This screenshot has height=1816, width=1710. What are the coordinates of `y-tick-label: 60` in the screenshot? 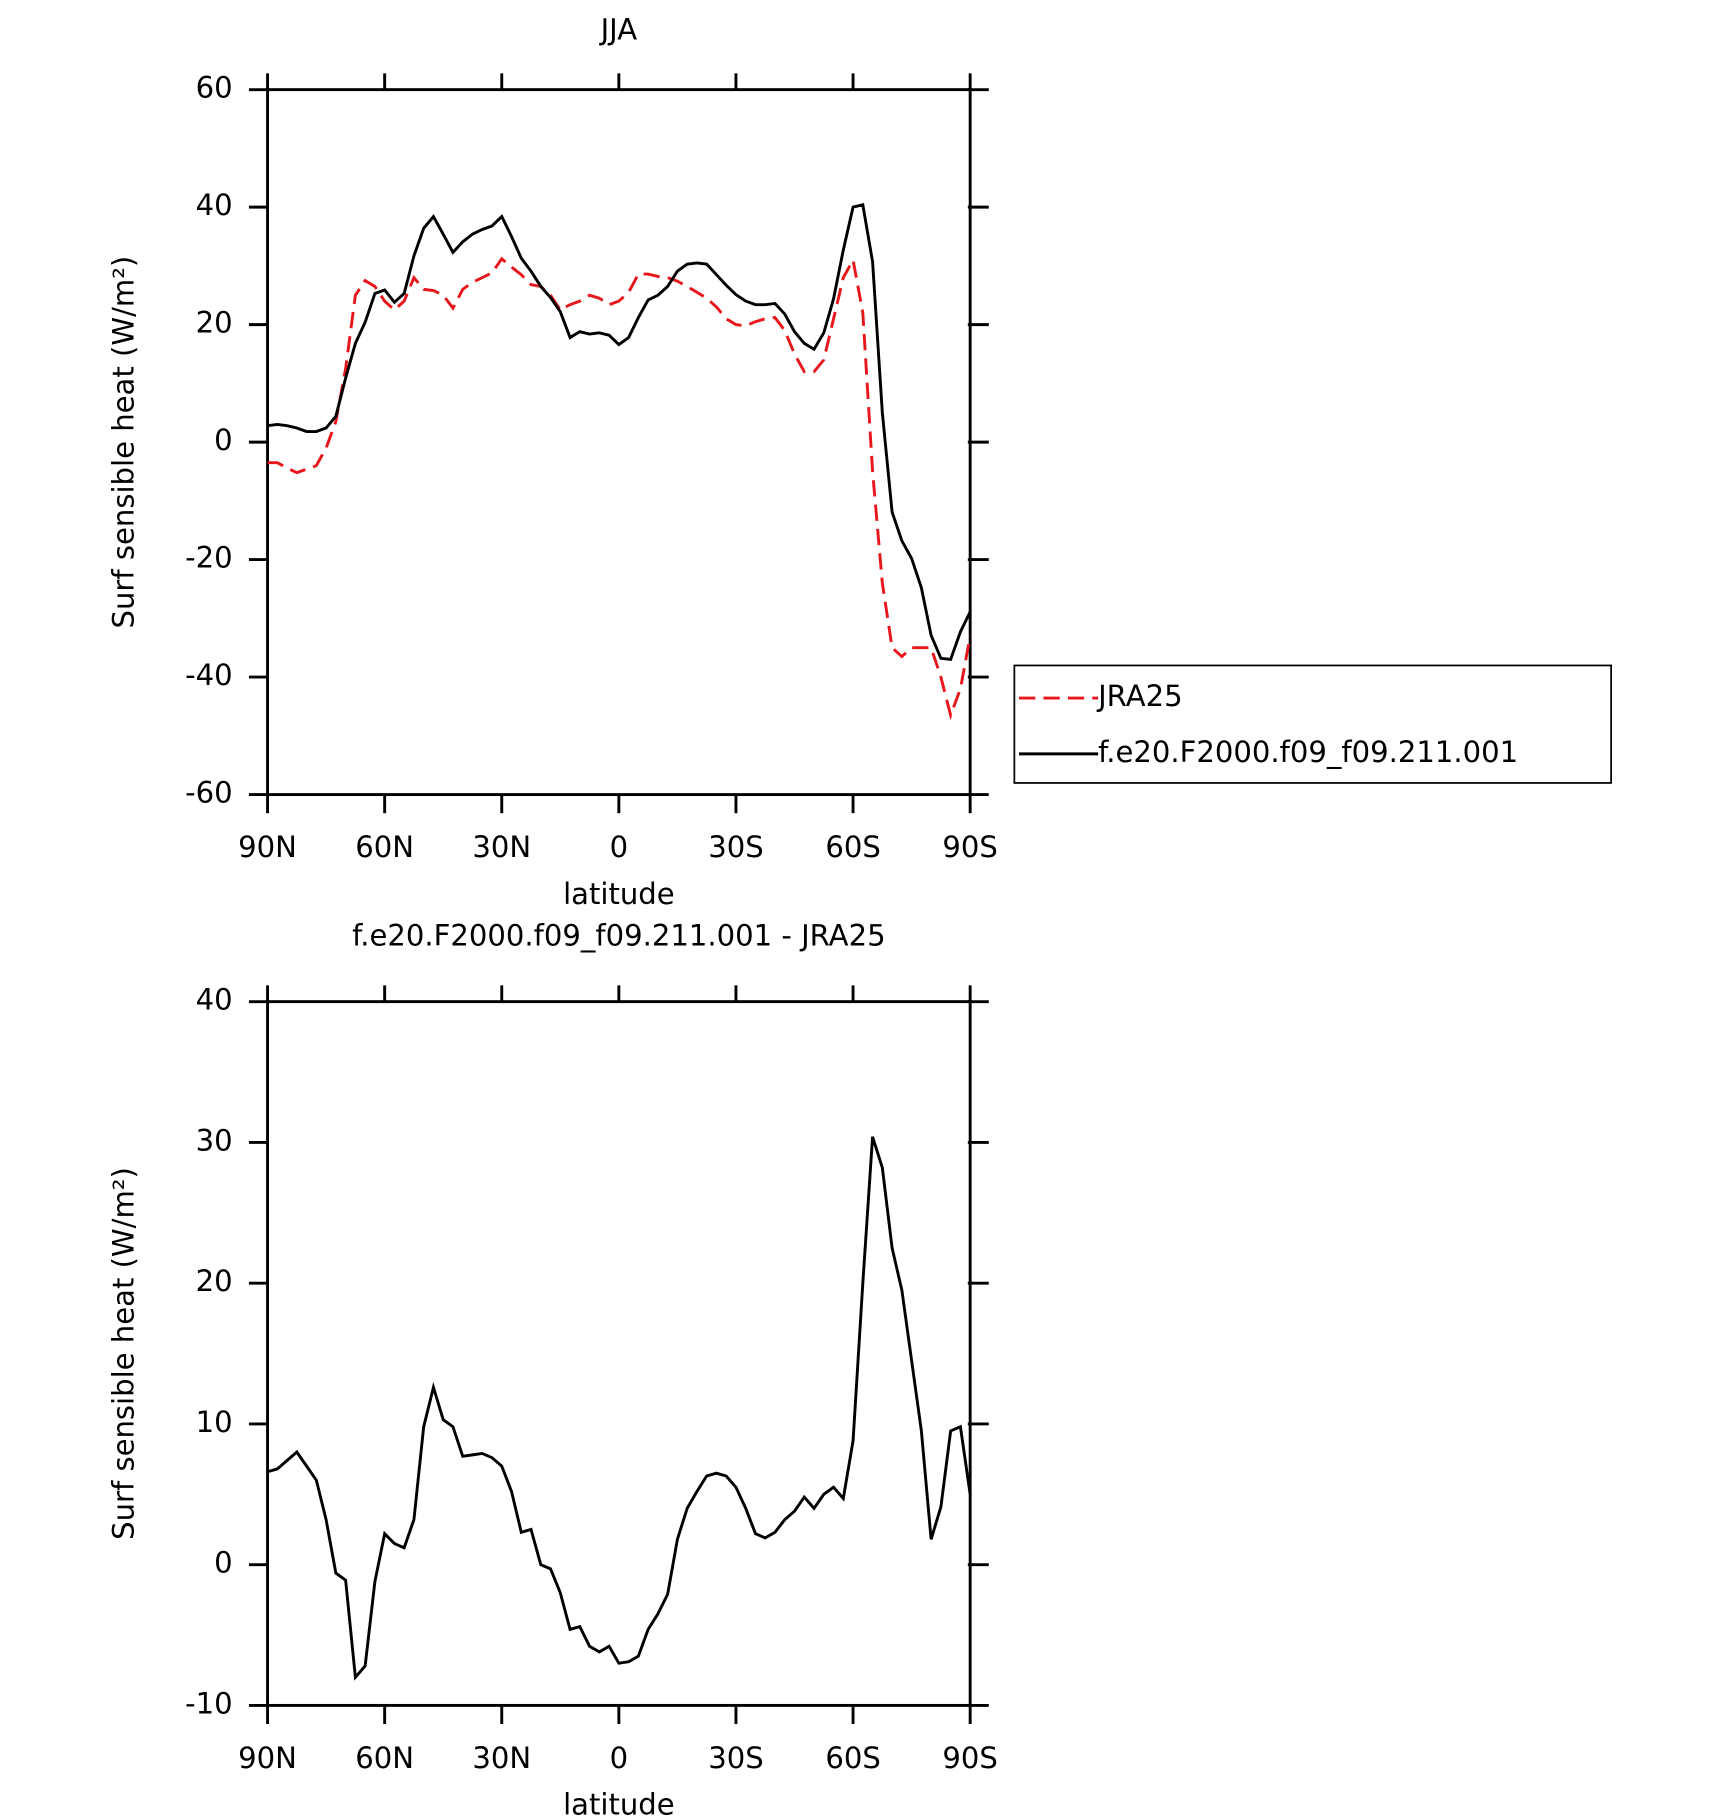 It's located at (214, 88).